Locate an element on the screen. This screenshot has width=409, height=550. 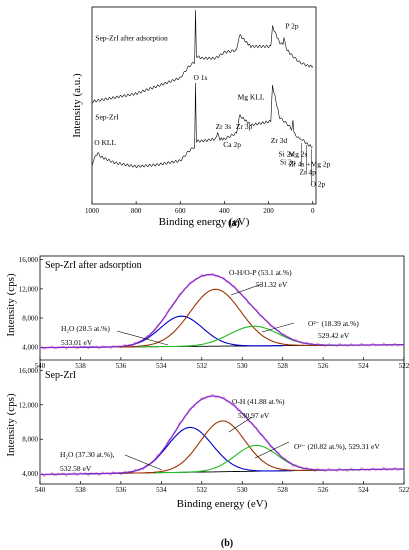
panel-a-xtick-label: 600 is located at coordinates (180, 211).